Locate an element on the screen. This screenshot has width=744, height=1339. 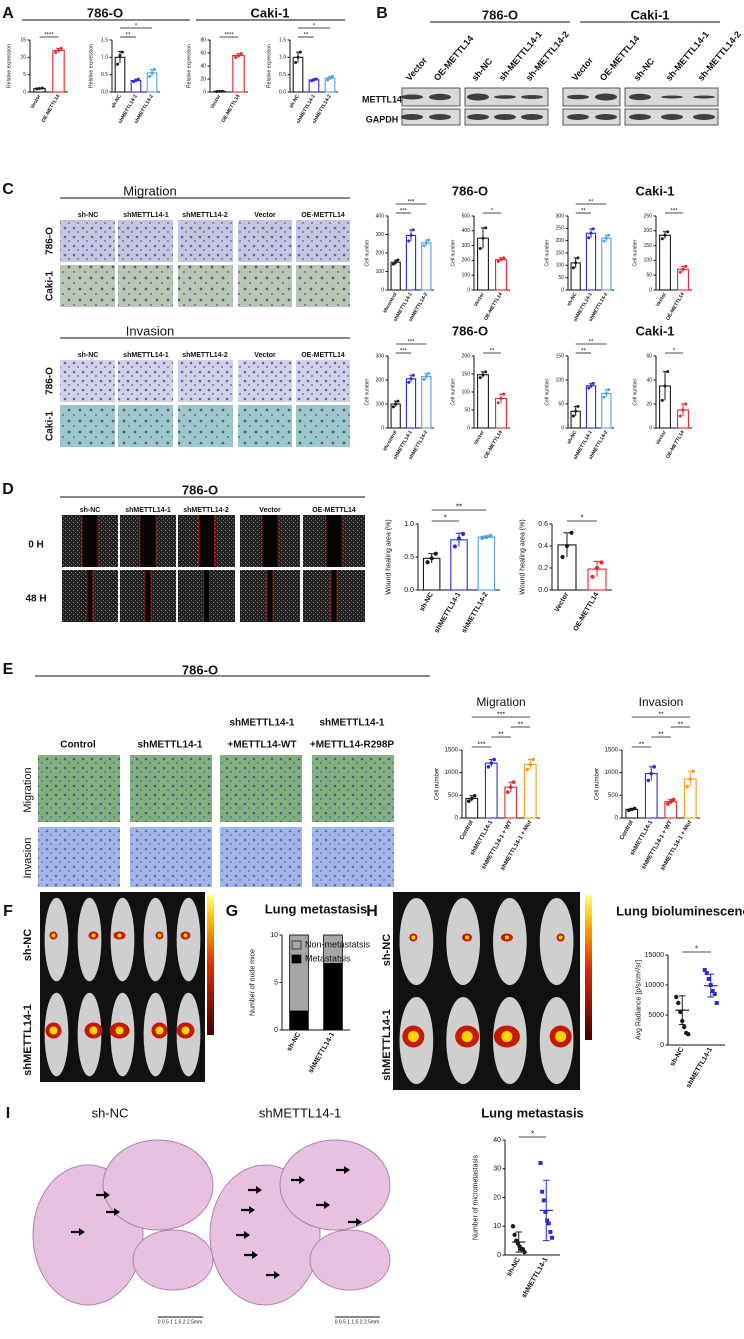
label: F is located at coordinates (8, 911).